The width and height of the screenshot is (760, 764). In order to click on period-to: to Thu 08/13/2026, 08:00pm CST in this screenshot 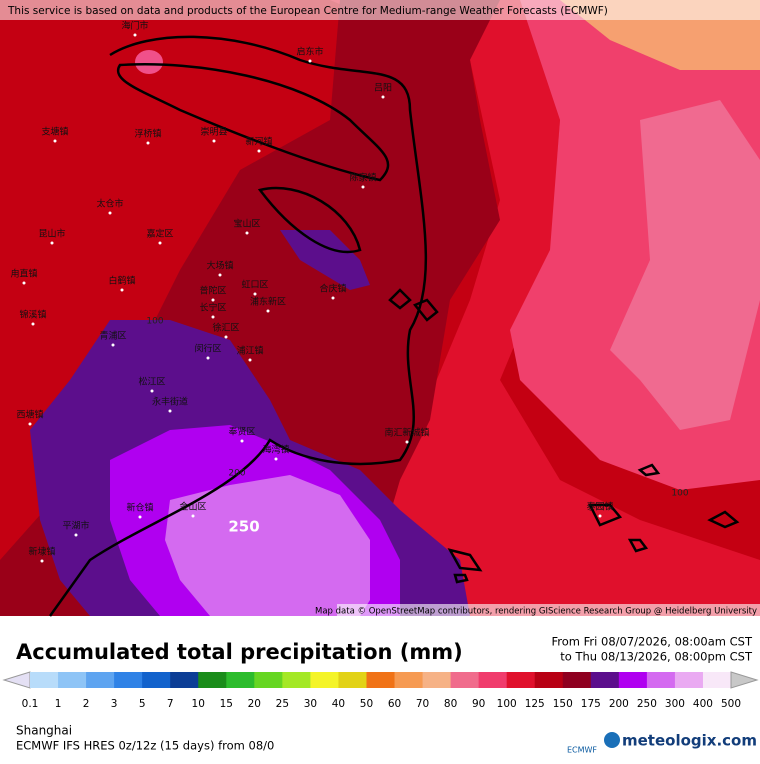, I will do `click(656, 657)`.